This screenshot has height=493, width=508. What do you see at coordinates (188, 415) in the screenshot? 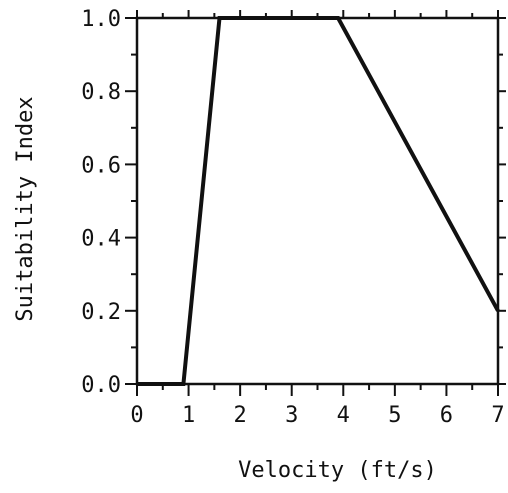
I see `x-tick-label: 1` at bounding box center [188, 415].